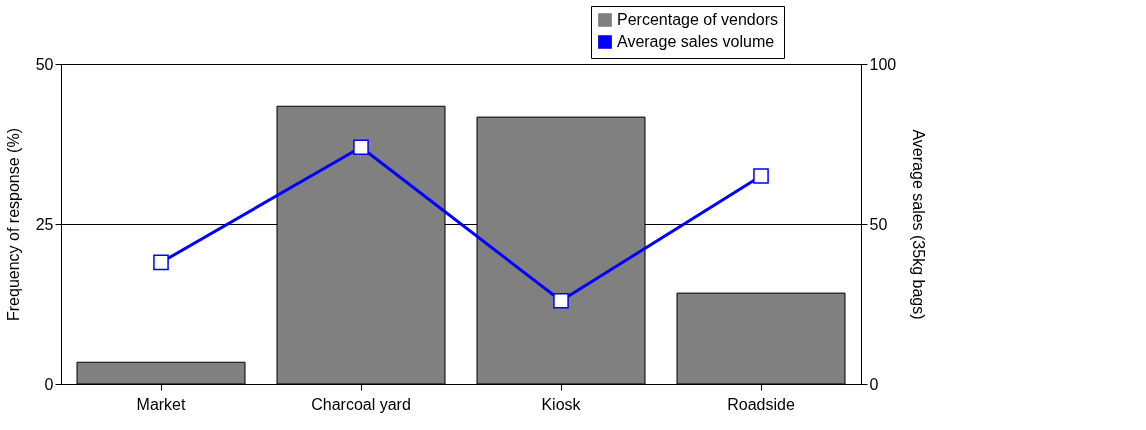 This screenshot has width=1146, height=430. Describe the element at coordinates (878, 224) in the screenshot. I see `y2-tick-label: 50` at that location.